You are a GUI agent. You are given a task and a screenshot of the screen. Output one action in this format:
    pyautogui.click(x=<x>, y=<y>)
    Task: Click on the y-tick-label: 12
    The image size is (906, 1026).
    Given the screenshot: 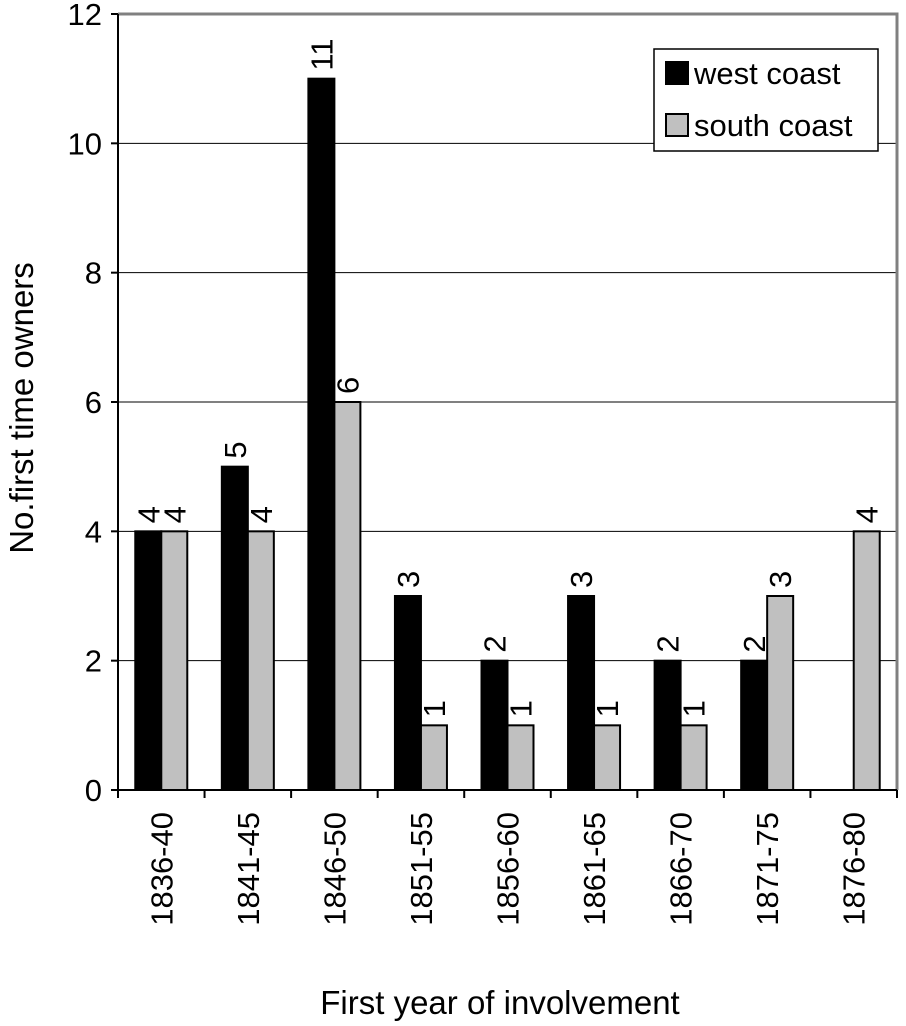 What is the action you would take?
    pyautogui.click(x=85, y=16)
    